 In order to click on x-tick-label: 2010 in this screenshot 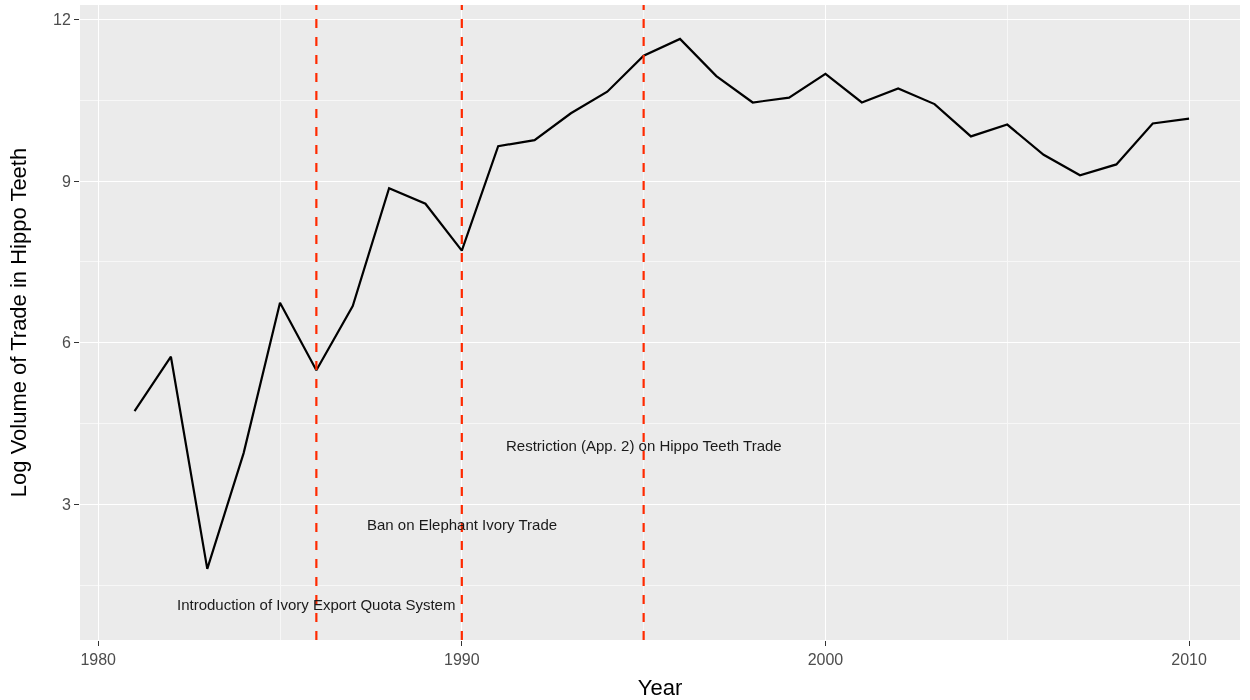, I will do `click(1189, 660)`.